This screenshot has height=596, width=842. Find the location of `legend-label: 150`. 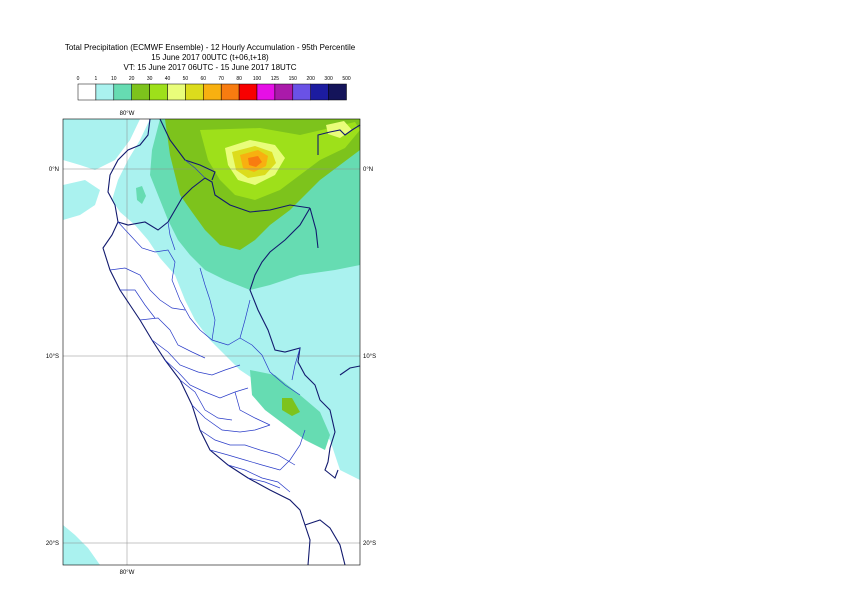

legend-label: 150 is located at coordinates (293, 79).